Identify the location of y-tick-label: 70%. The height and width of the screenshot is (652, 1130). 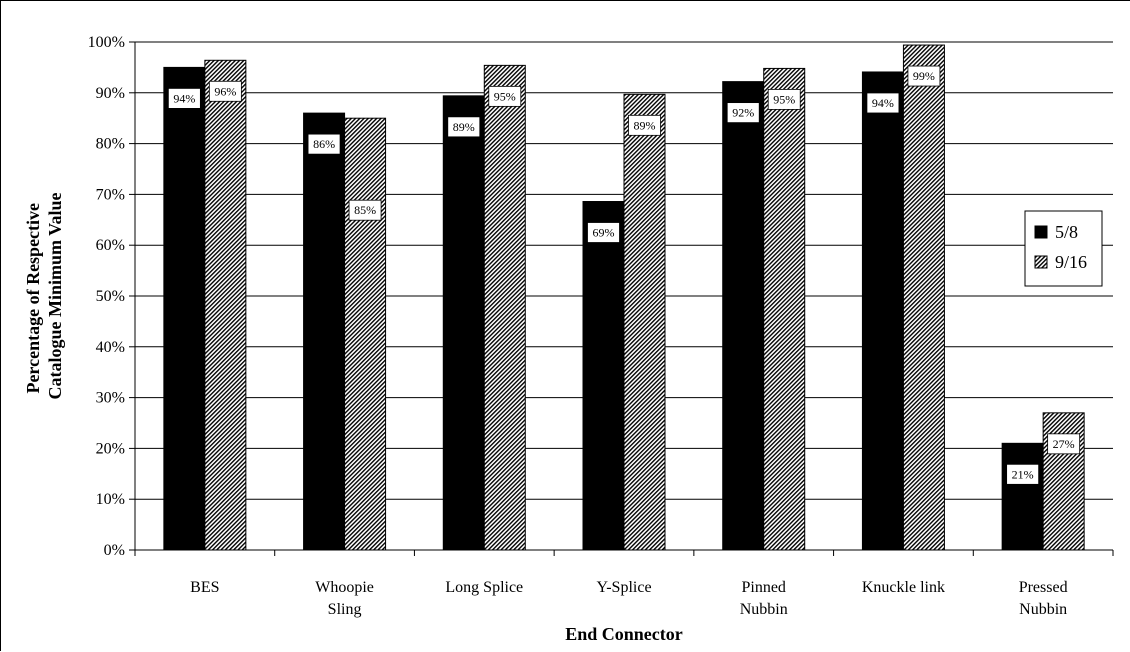
(110, 194).